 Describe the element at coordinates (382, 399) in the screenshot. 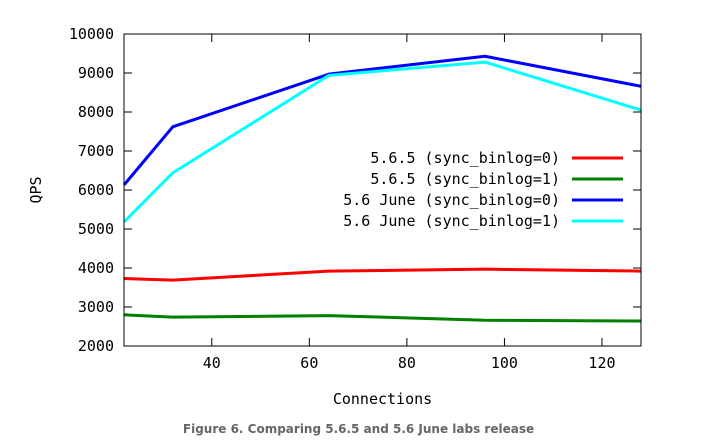

I see `x-axis-label: Connections` at that location.